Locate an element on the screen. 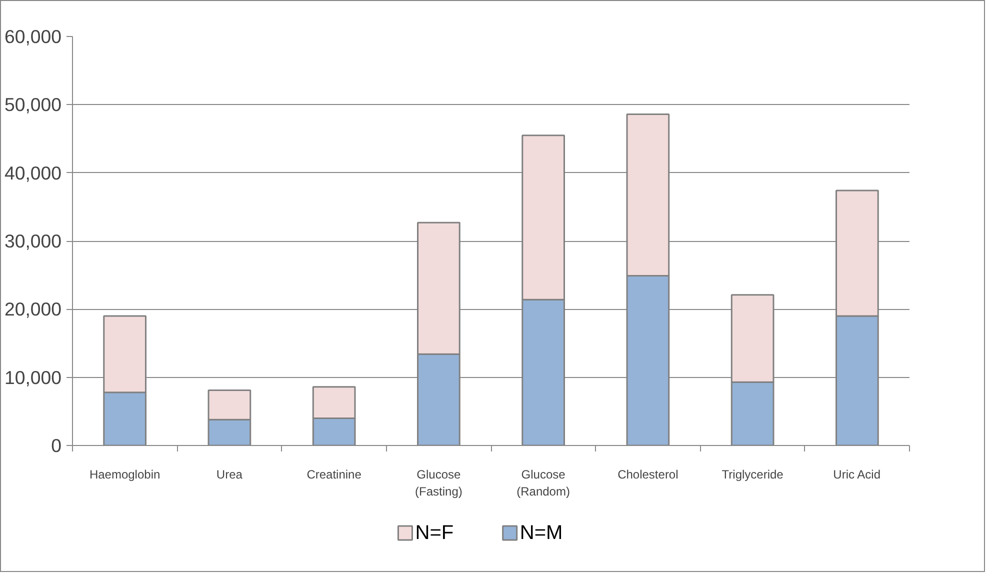 This screenshot has height=579, width=987. y-tick-label: 40,000 is located at coordinates (33, 173).